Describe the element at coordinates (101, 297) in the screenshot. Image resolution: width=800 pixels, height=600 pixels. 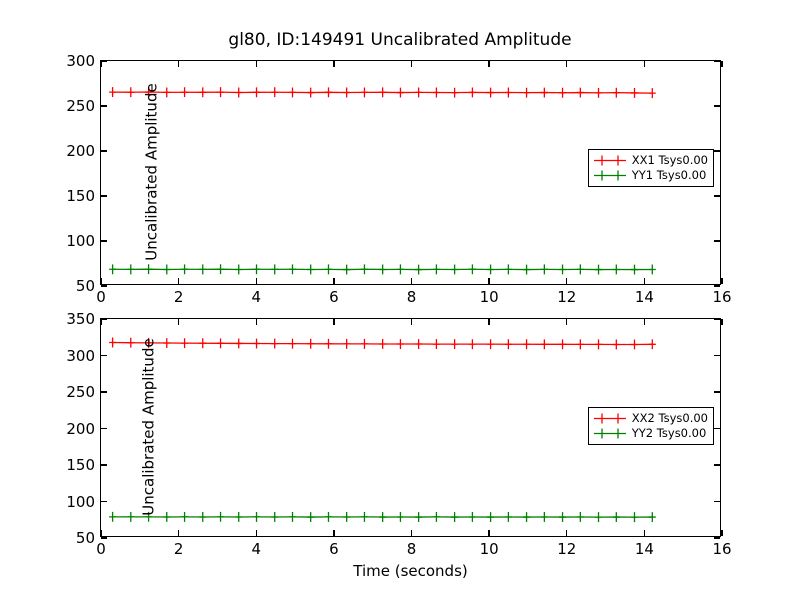
I see `x-tick-label: 0` at that location.